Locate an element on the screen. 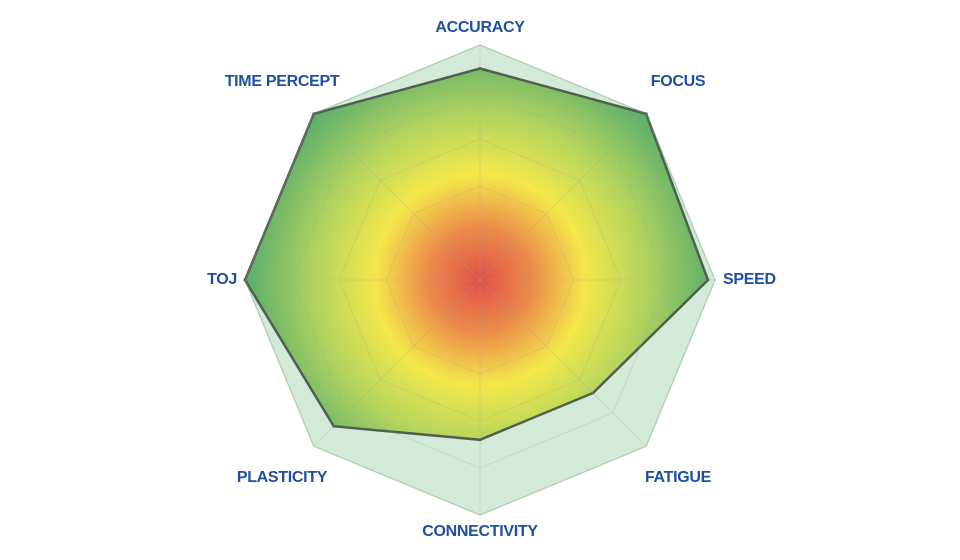 The image size is (960, 560). axis-label: SPEED is located at coordinates (749, 279).